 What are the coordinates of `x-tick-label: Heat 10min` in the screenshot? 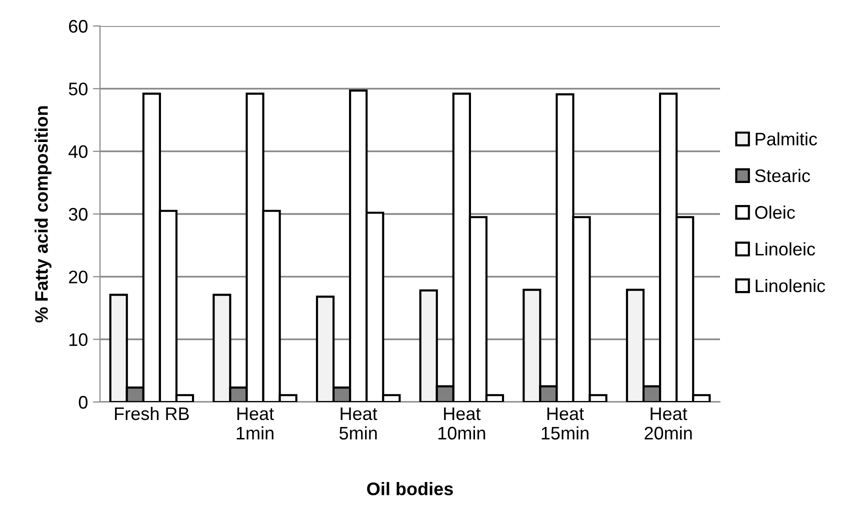 It's located at (462, 424).